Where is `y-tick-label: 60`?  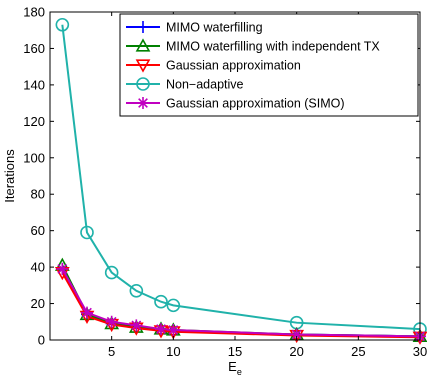
y-tick-label: 60 is located at coordinates (38, 230).